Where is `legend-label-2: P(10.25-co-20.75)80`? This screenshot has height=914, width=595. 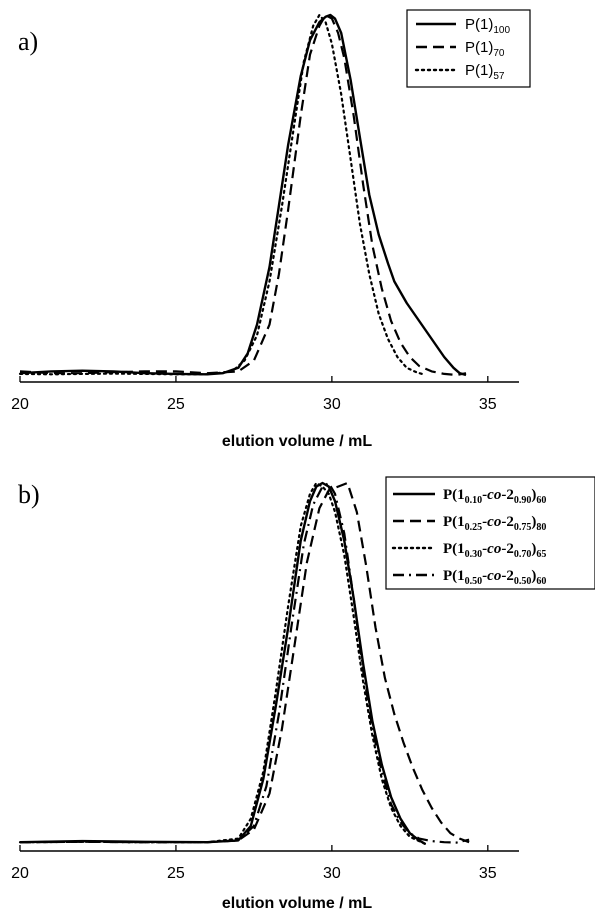
legend-label-2: P(10.25-co-20.75)80 is located at coordinates (494, 523).